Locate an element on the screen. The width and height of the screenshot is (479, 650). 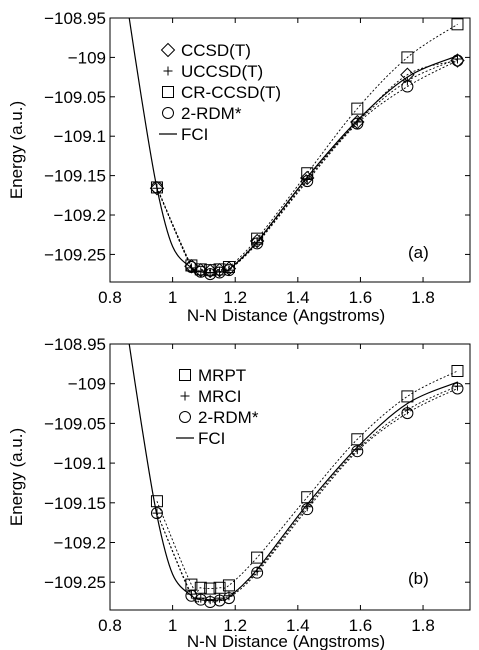
panel-label: (b) is located at coordinates (418, 578).